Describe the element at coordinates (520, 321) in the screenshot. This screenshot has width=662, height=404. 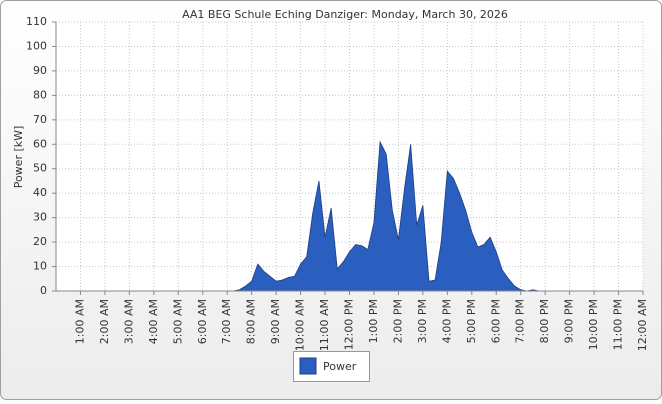
I see `x-tick-label: 7:00 PM` at that location.